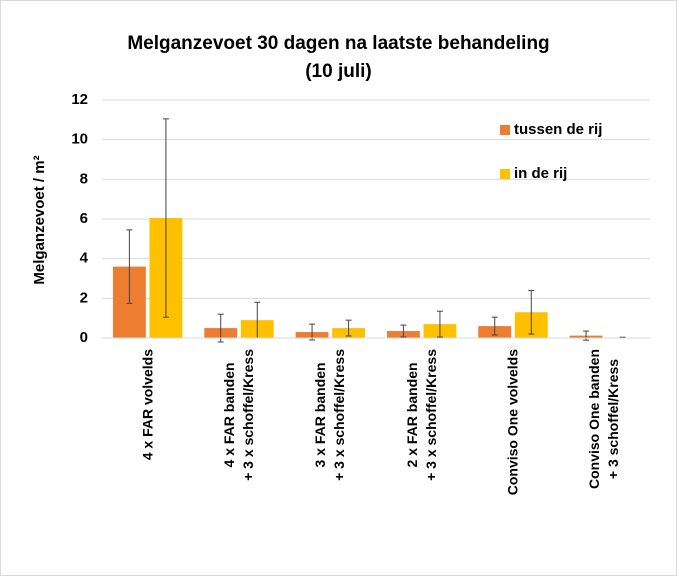 The image size is (677, 576). I want to click on legend-label: tussen de rij, so click(558, 129).